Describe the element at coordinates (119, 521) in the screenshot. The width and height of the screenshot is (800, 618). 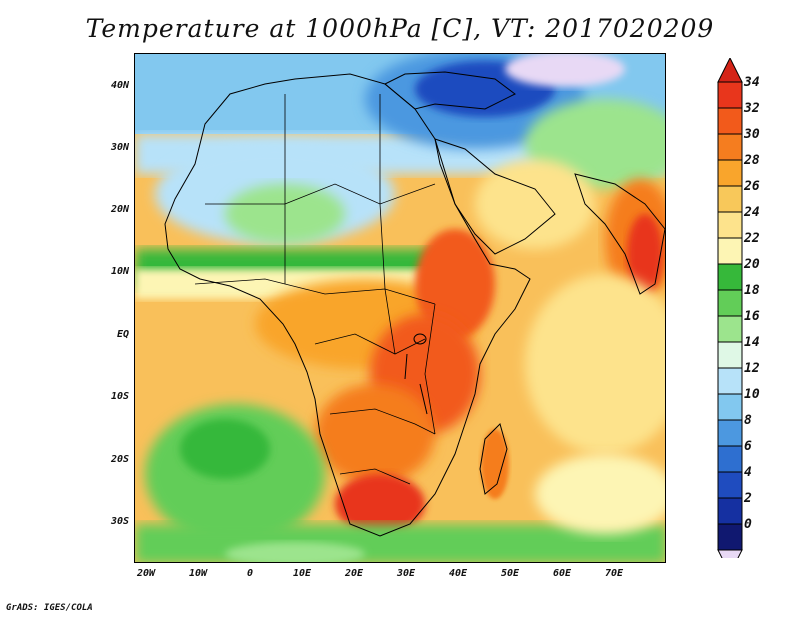
I see `lat-label: 30S` at that location.